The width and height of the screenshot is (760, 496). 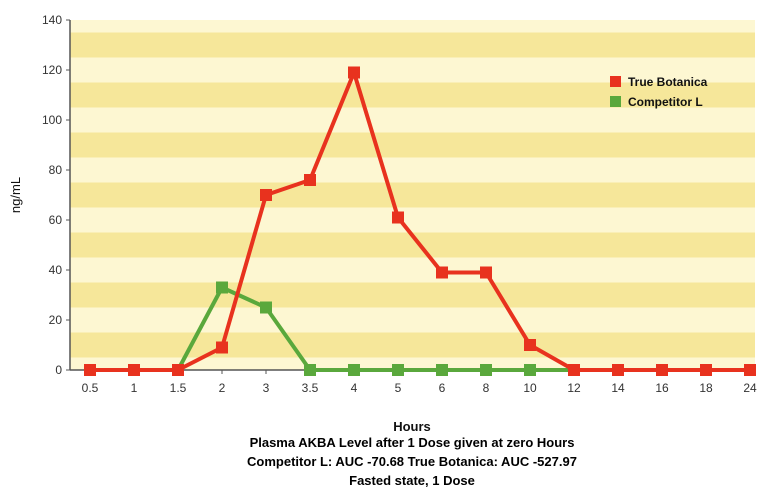 What do you see at coordinates (574, 388) in the screenshot?
I see `x-tick-label: 12` at bounding box center [574, 388].